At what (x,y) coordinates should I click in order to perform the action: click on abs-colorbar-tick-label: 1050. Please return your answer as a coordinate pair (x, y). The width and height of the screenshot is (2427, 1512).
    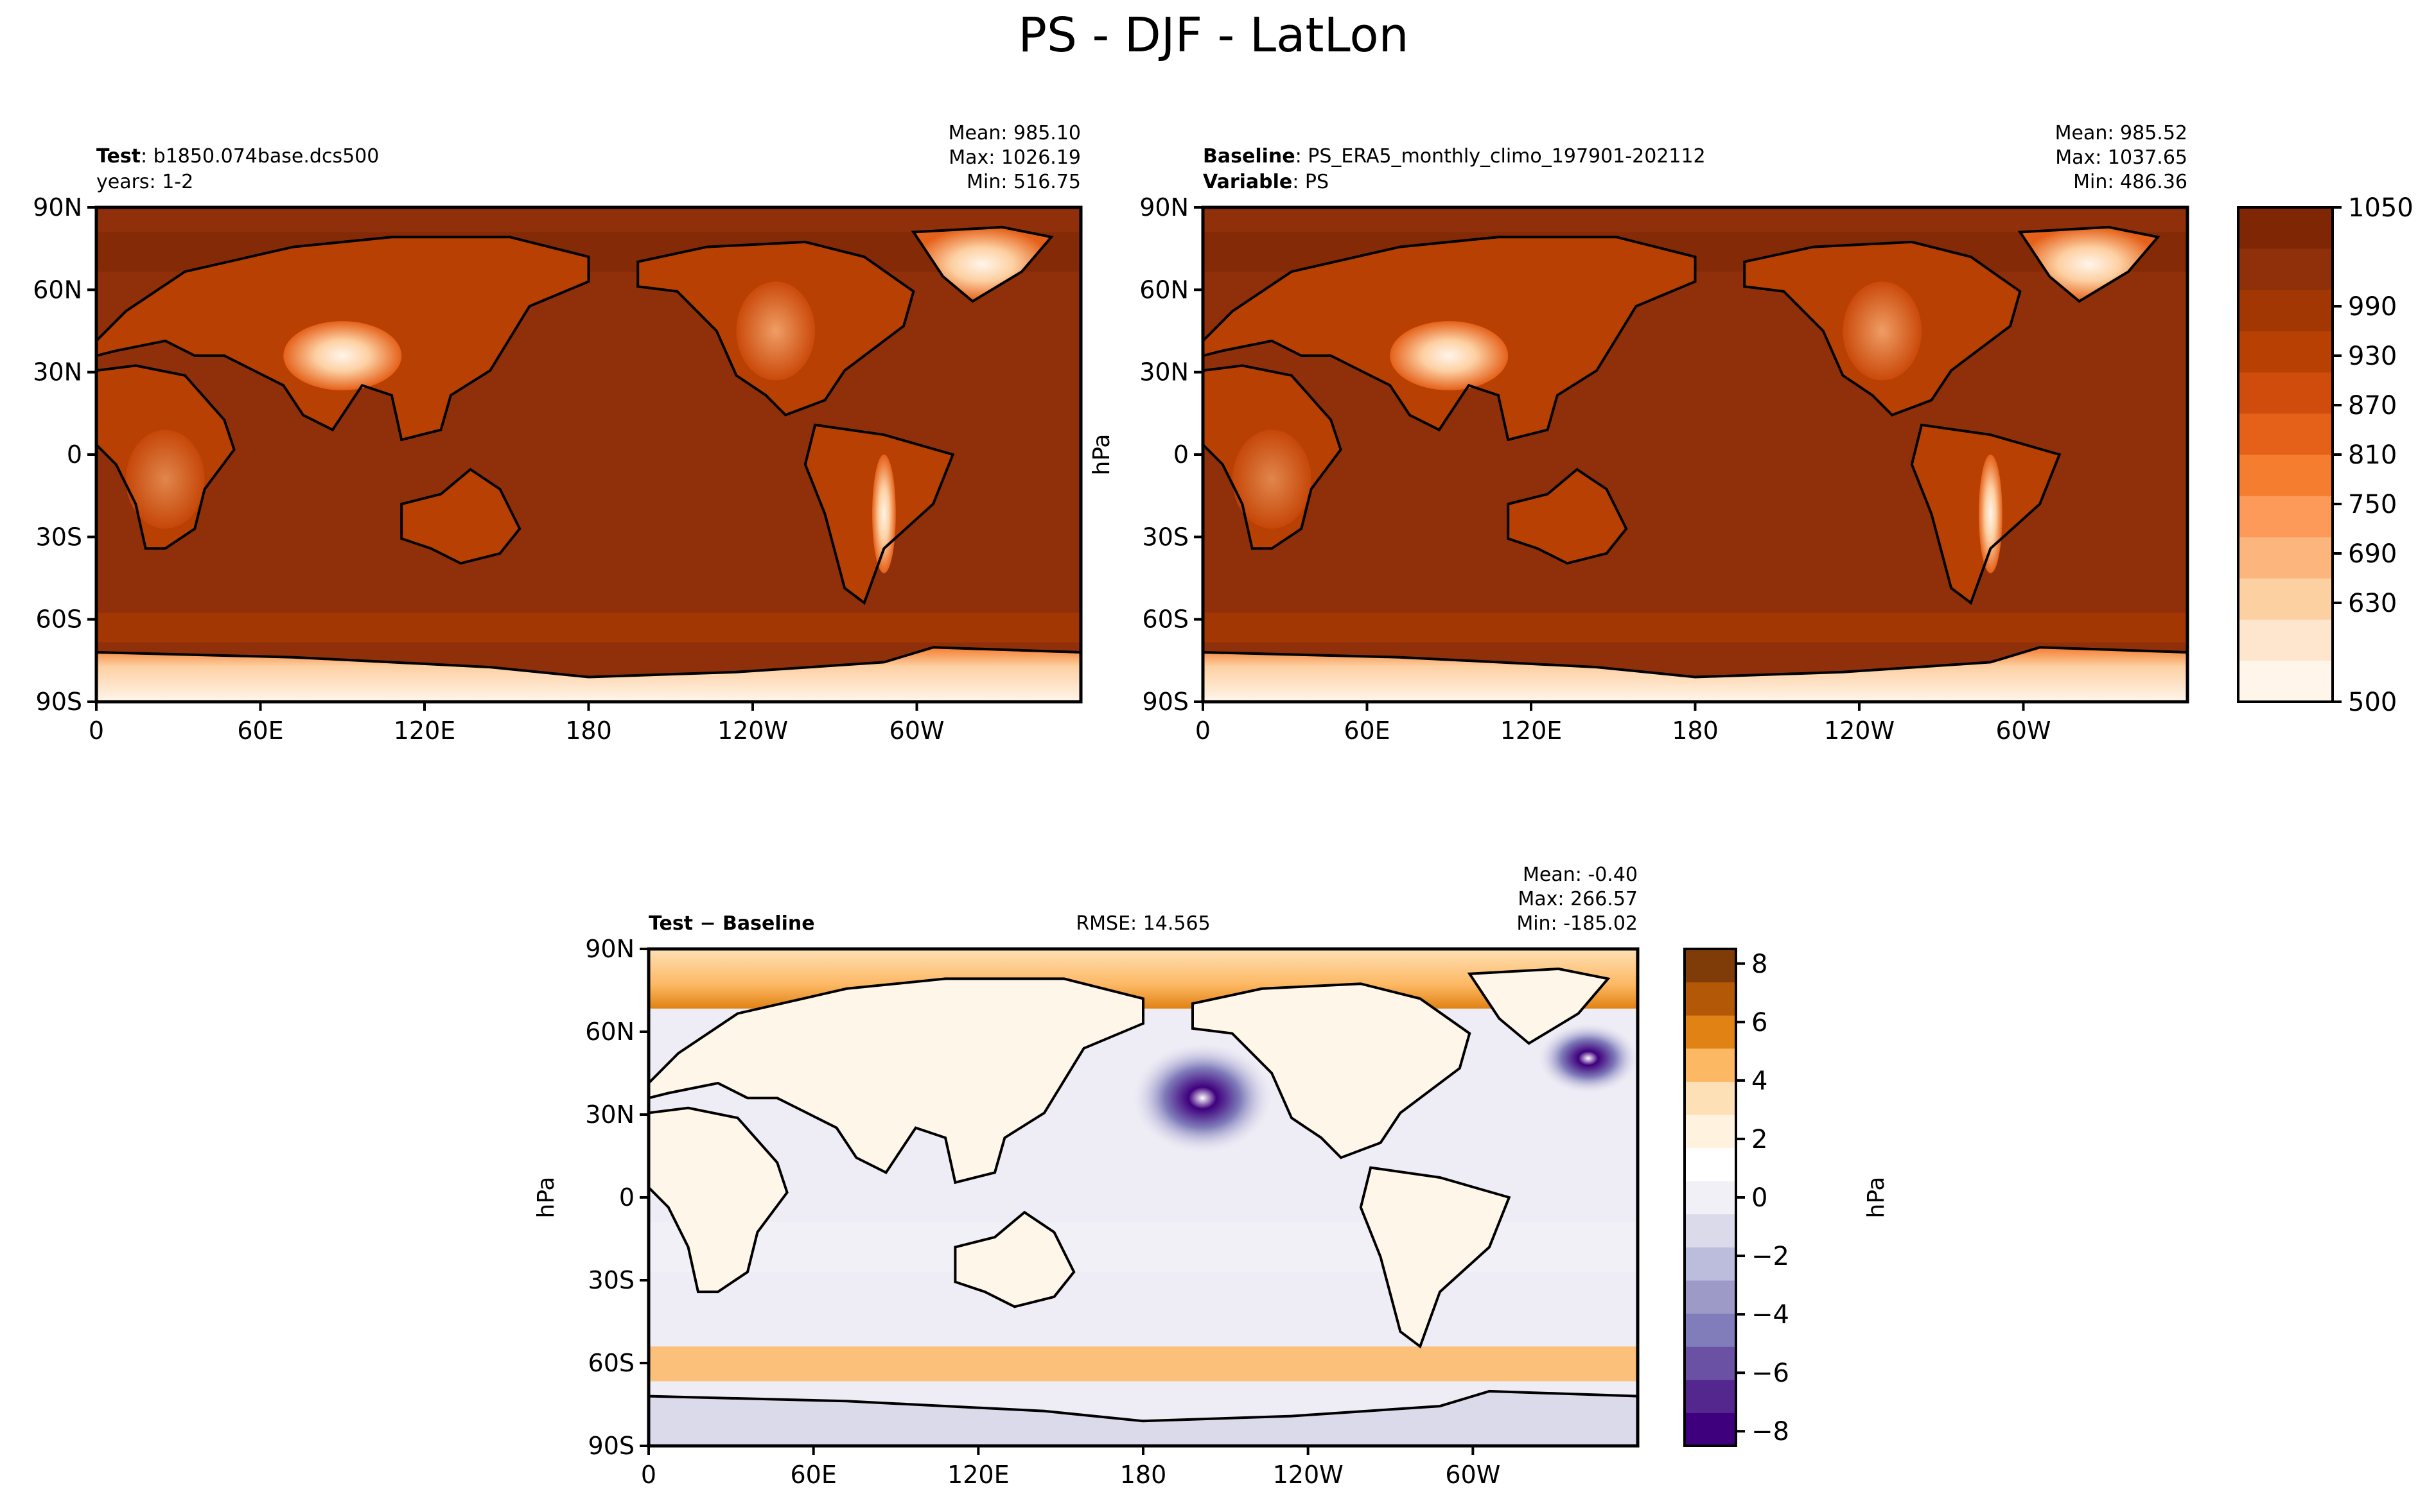
    Looking at the image, I should click on (2381, 208).